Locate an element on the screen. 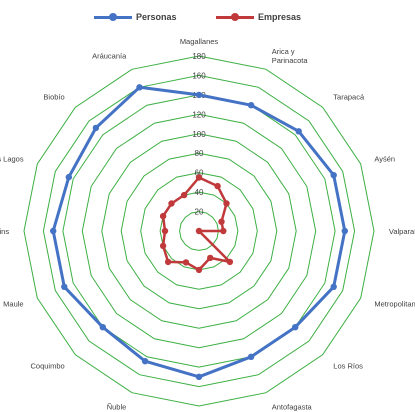 This screenshot has height=412, width=415. category-label: Maule is located at coordinates (13, 304).